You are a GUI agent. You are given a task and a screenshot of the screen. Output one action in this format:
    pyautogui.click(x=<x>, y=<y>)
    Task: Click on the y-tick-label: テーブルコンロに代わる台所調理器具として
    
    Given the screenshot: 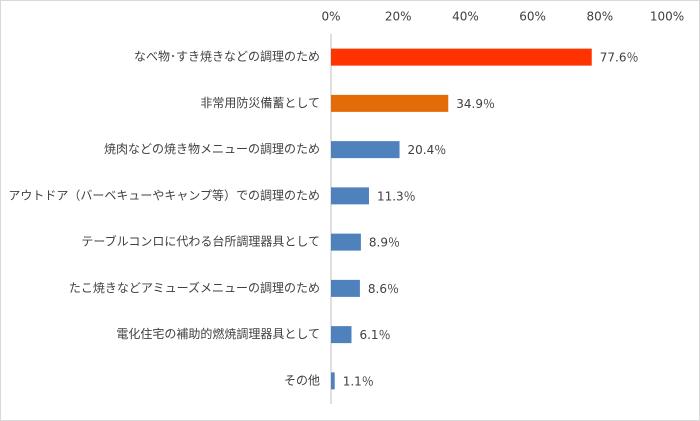 What is the action you would take?
    pyautogui.click(x=200, y=241)
    